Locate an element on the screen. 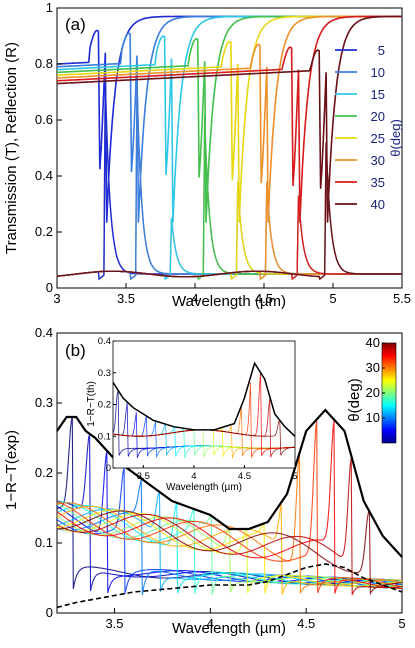 The width and height of the screenshot is (415, 648). panel-a-tag: (a) is located at coordinates (75, 24).